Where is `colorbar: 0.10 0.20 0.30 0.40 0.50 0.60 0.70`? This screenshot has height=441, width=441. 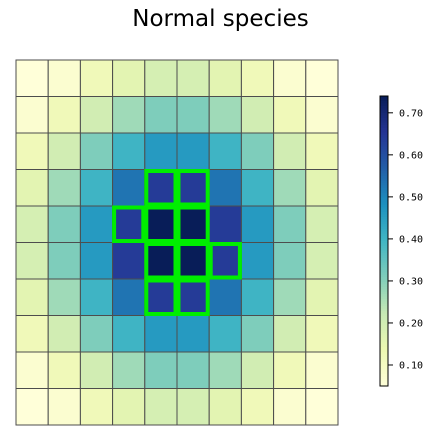 colorbar: 0.10 0.20 0.30 0.40 0.50 0.60 0.70 is located at coordinates (401, 241).